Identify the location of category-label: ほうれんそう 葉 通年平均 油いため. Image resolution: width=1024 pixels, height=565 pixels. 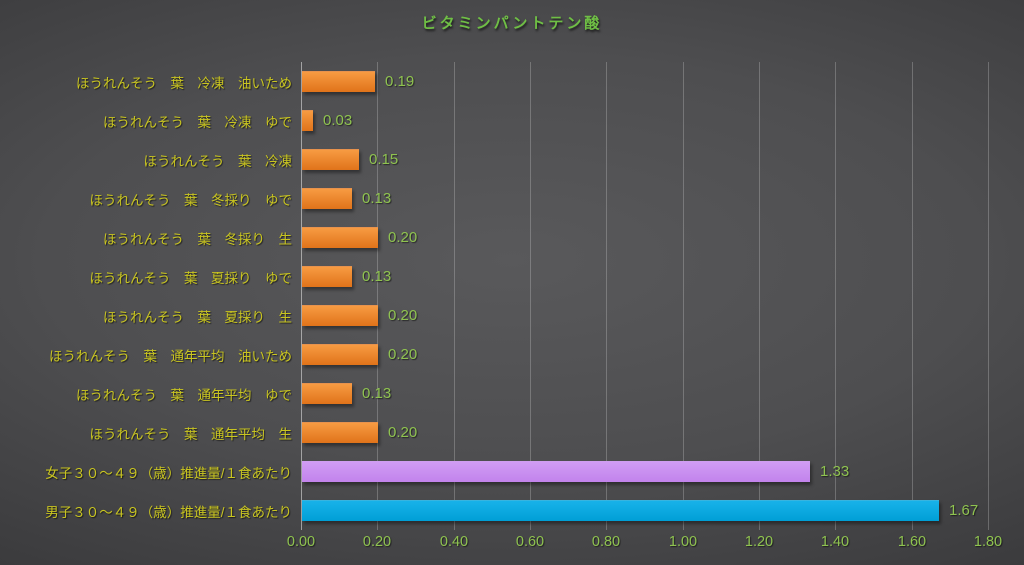
(170, 356).